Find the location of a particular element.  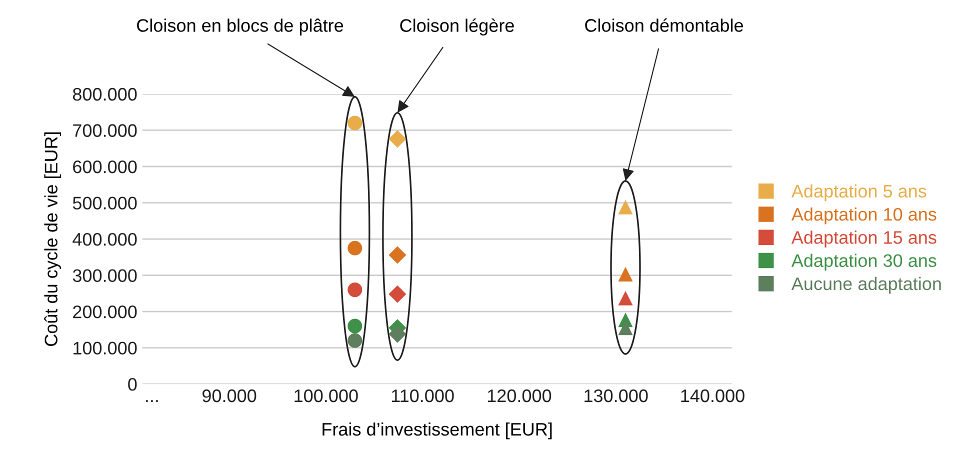

legend-label: Adaptation 30 ans is located at coordinates (863, 262).